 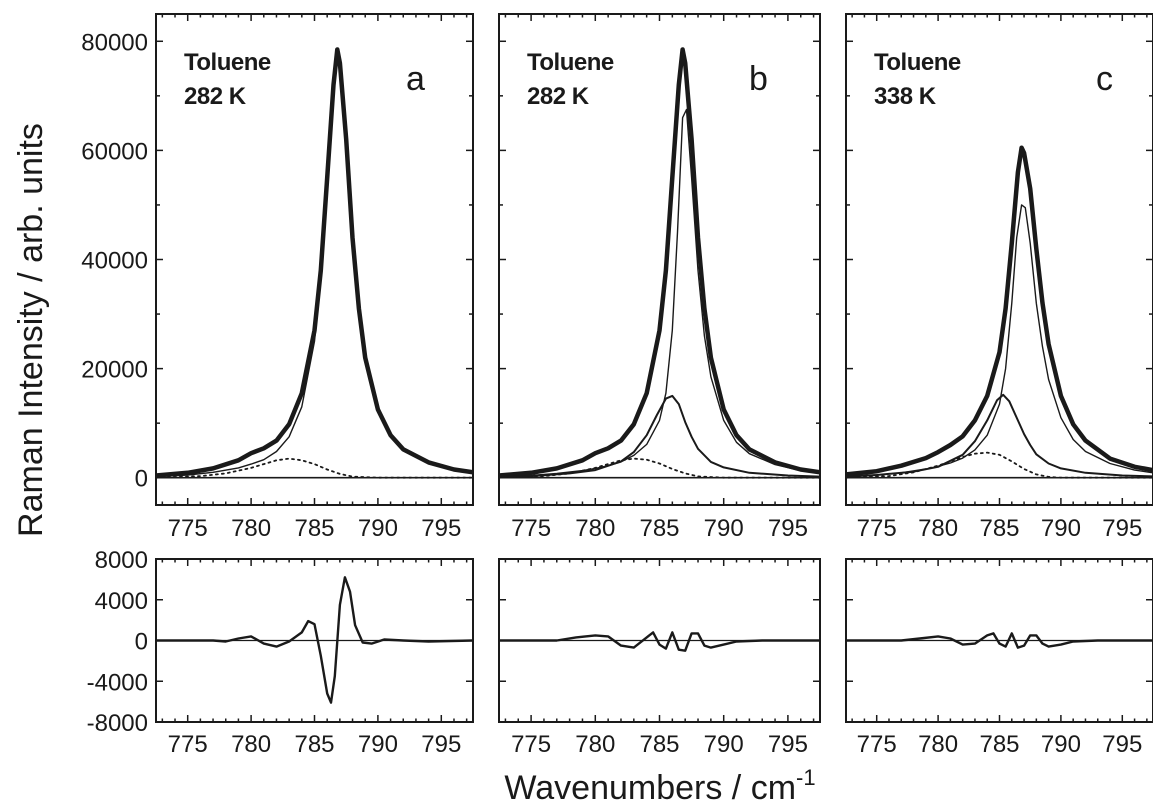 What do you see at coordinates (141, 479) in the screenshot?
I see `y-tick-label: 0` at bounding box center [141, 479].